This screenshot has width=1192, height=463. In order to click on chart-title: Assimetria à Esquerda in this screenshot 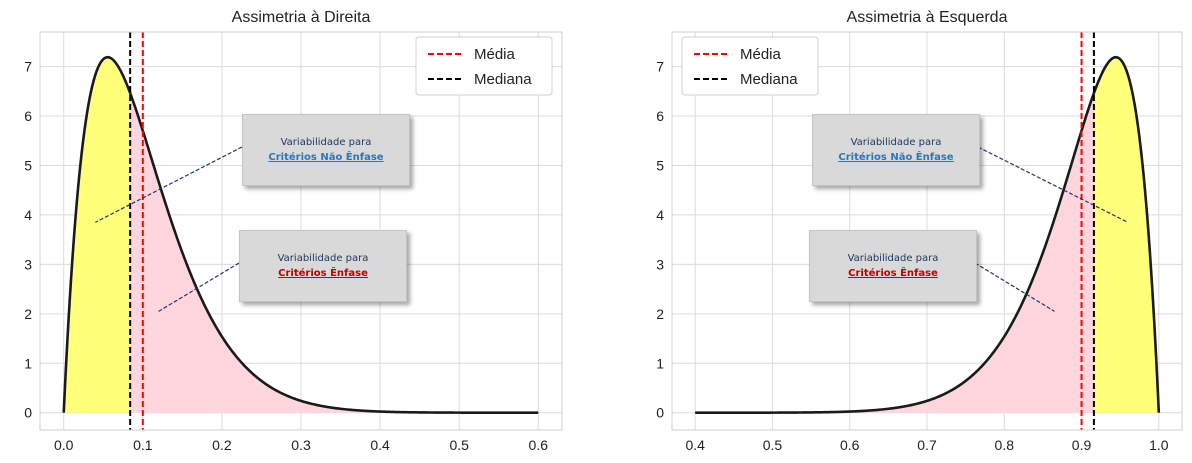, I will do `click(927, 17)`.